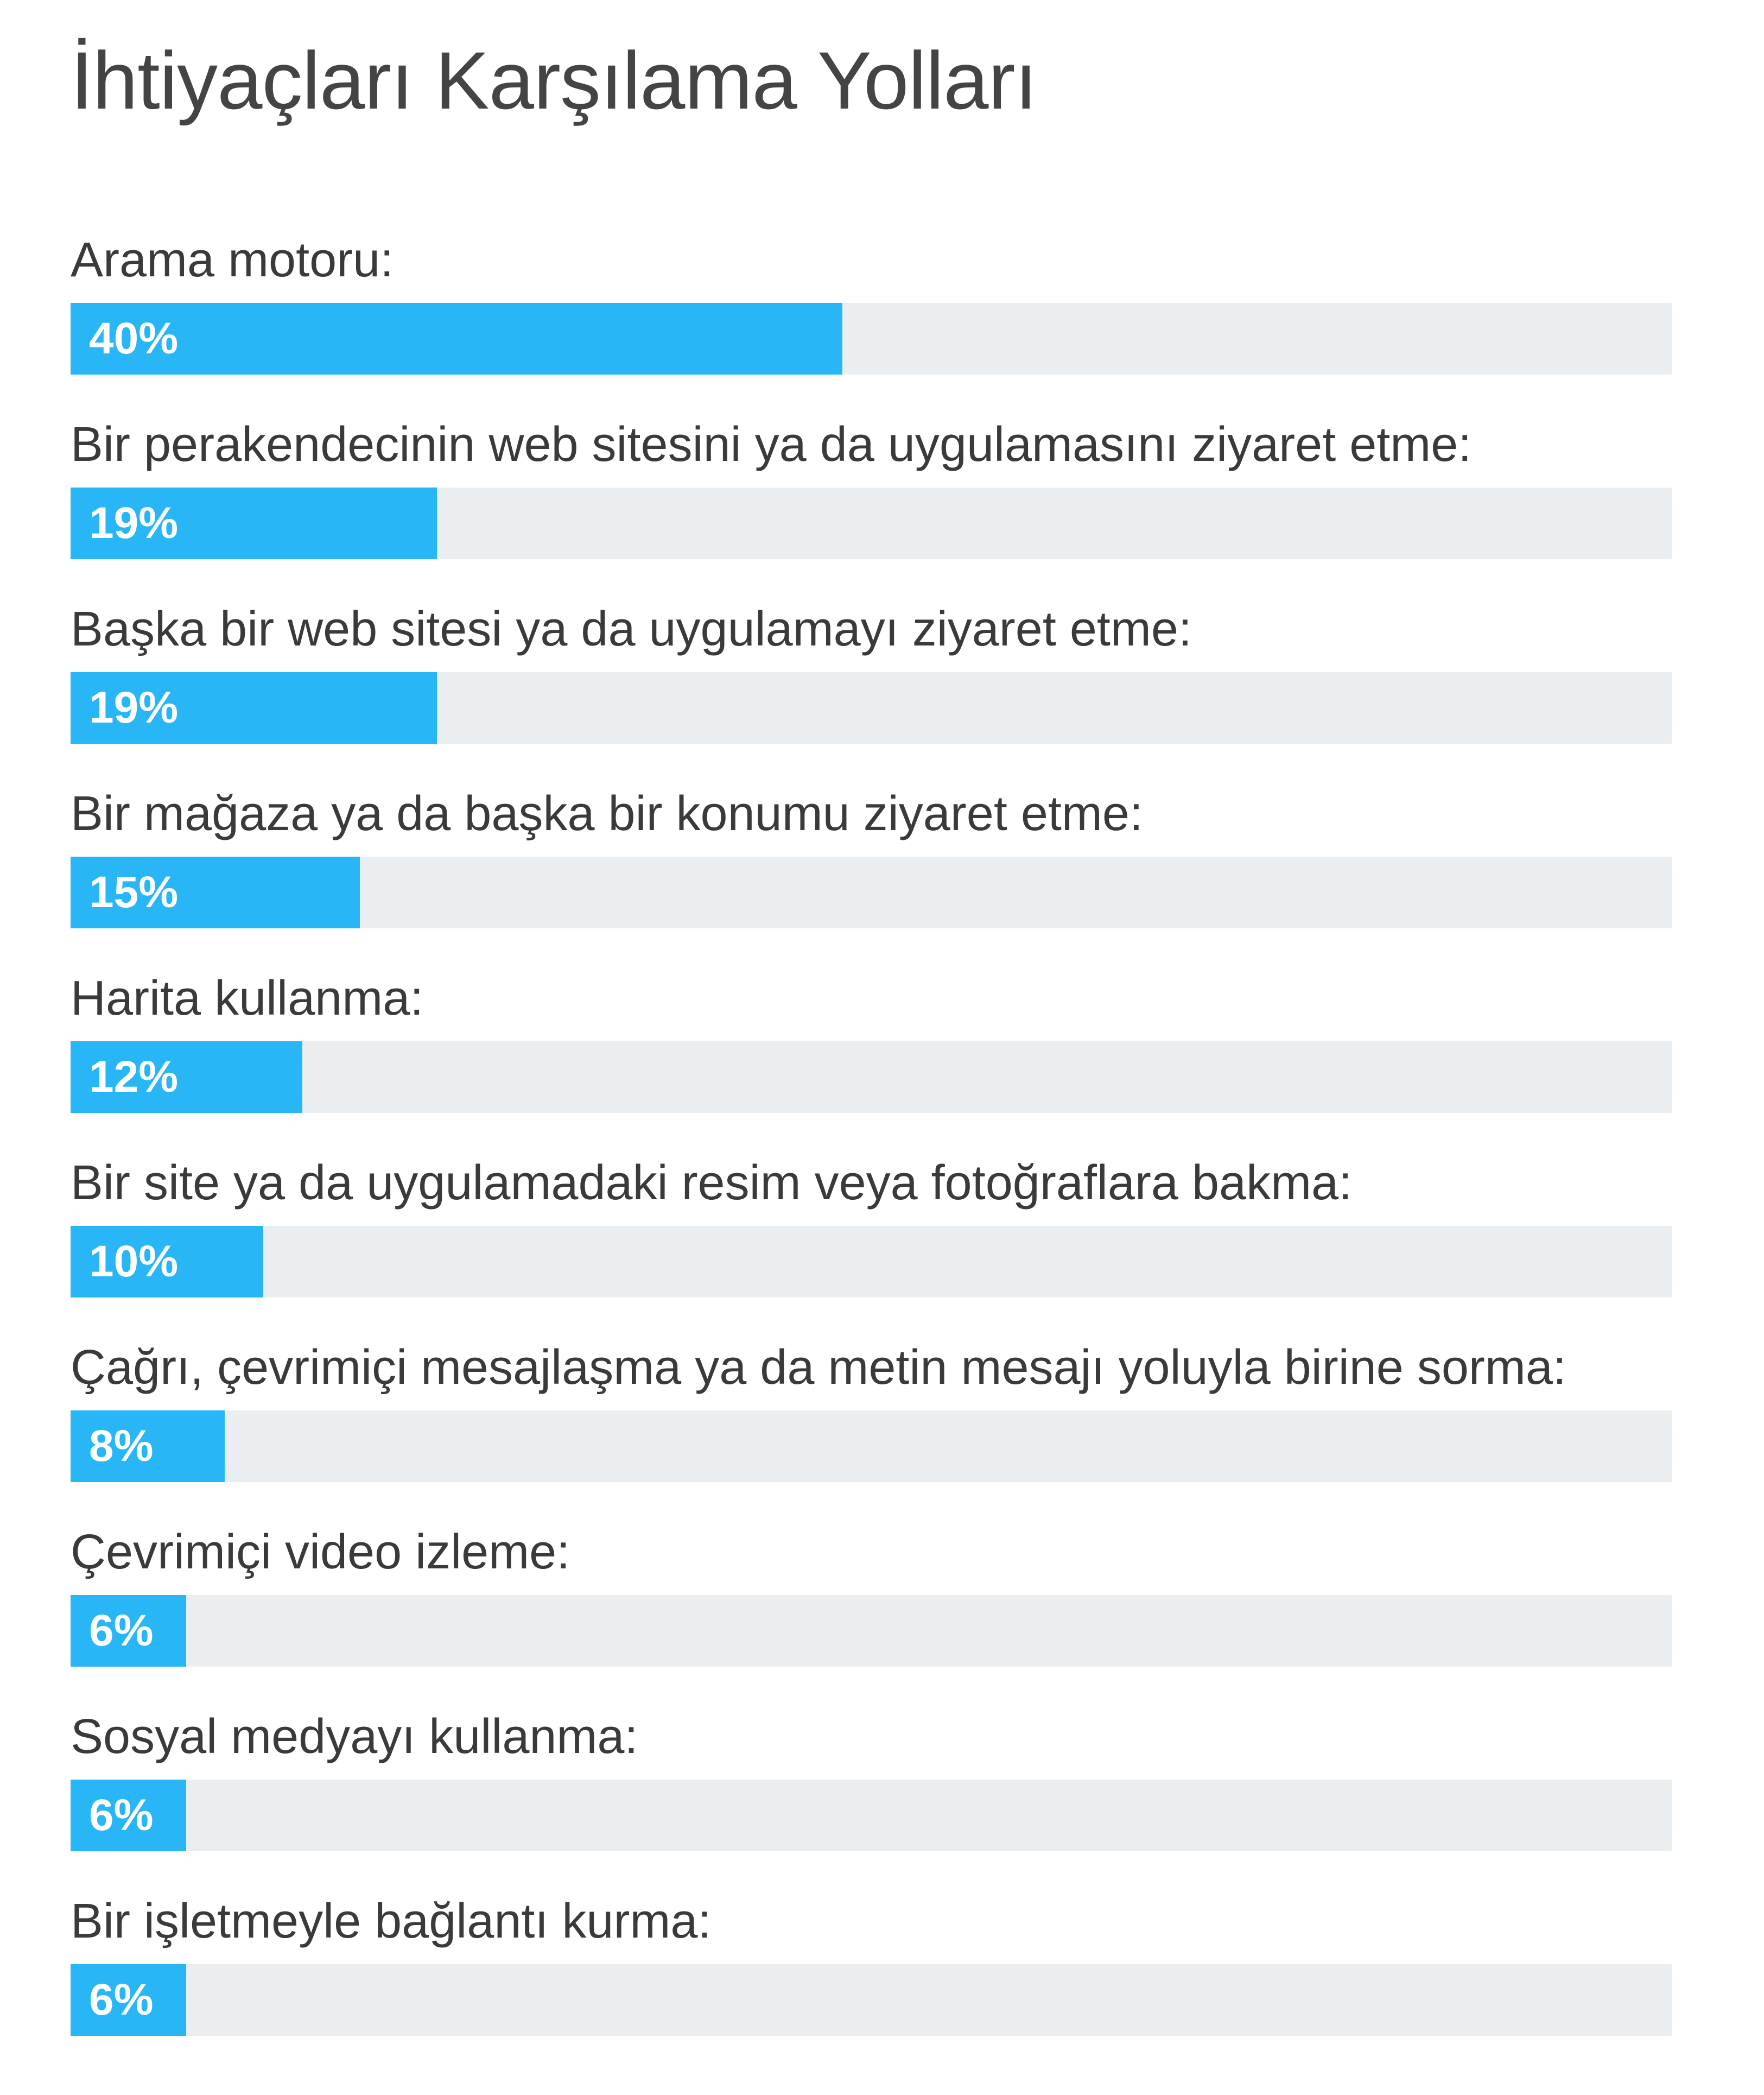  Describe the element at coordinates (121, 1446) in the screenshot. I see `bar-value-label: 8%` at that location.